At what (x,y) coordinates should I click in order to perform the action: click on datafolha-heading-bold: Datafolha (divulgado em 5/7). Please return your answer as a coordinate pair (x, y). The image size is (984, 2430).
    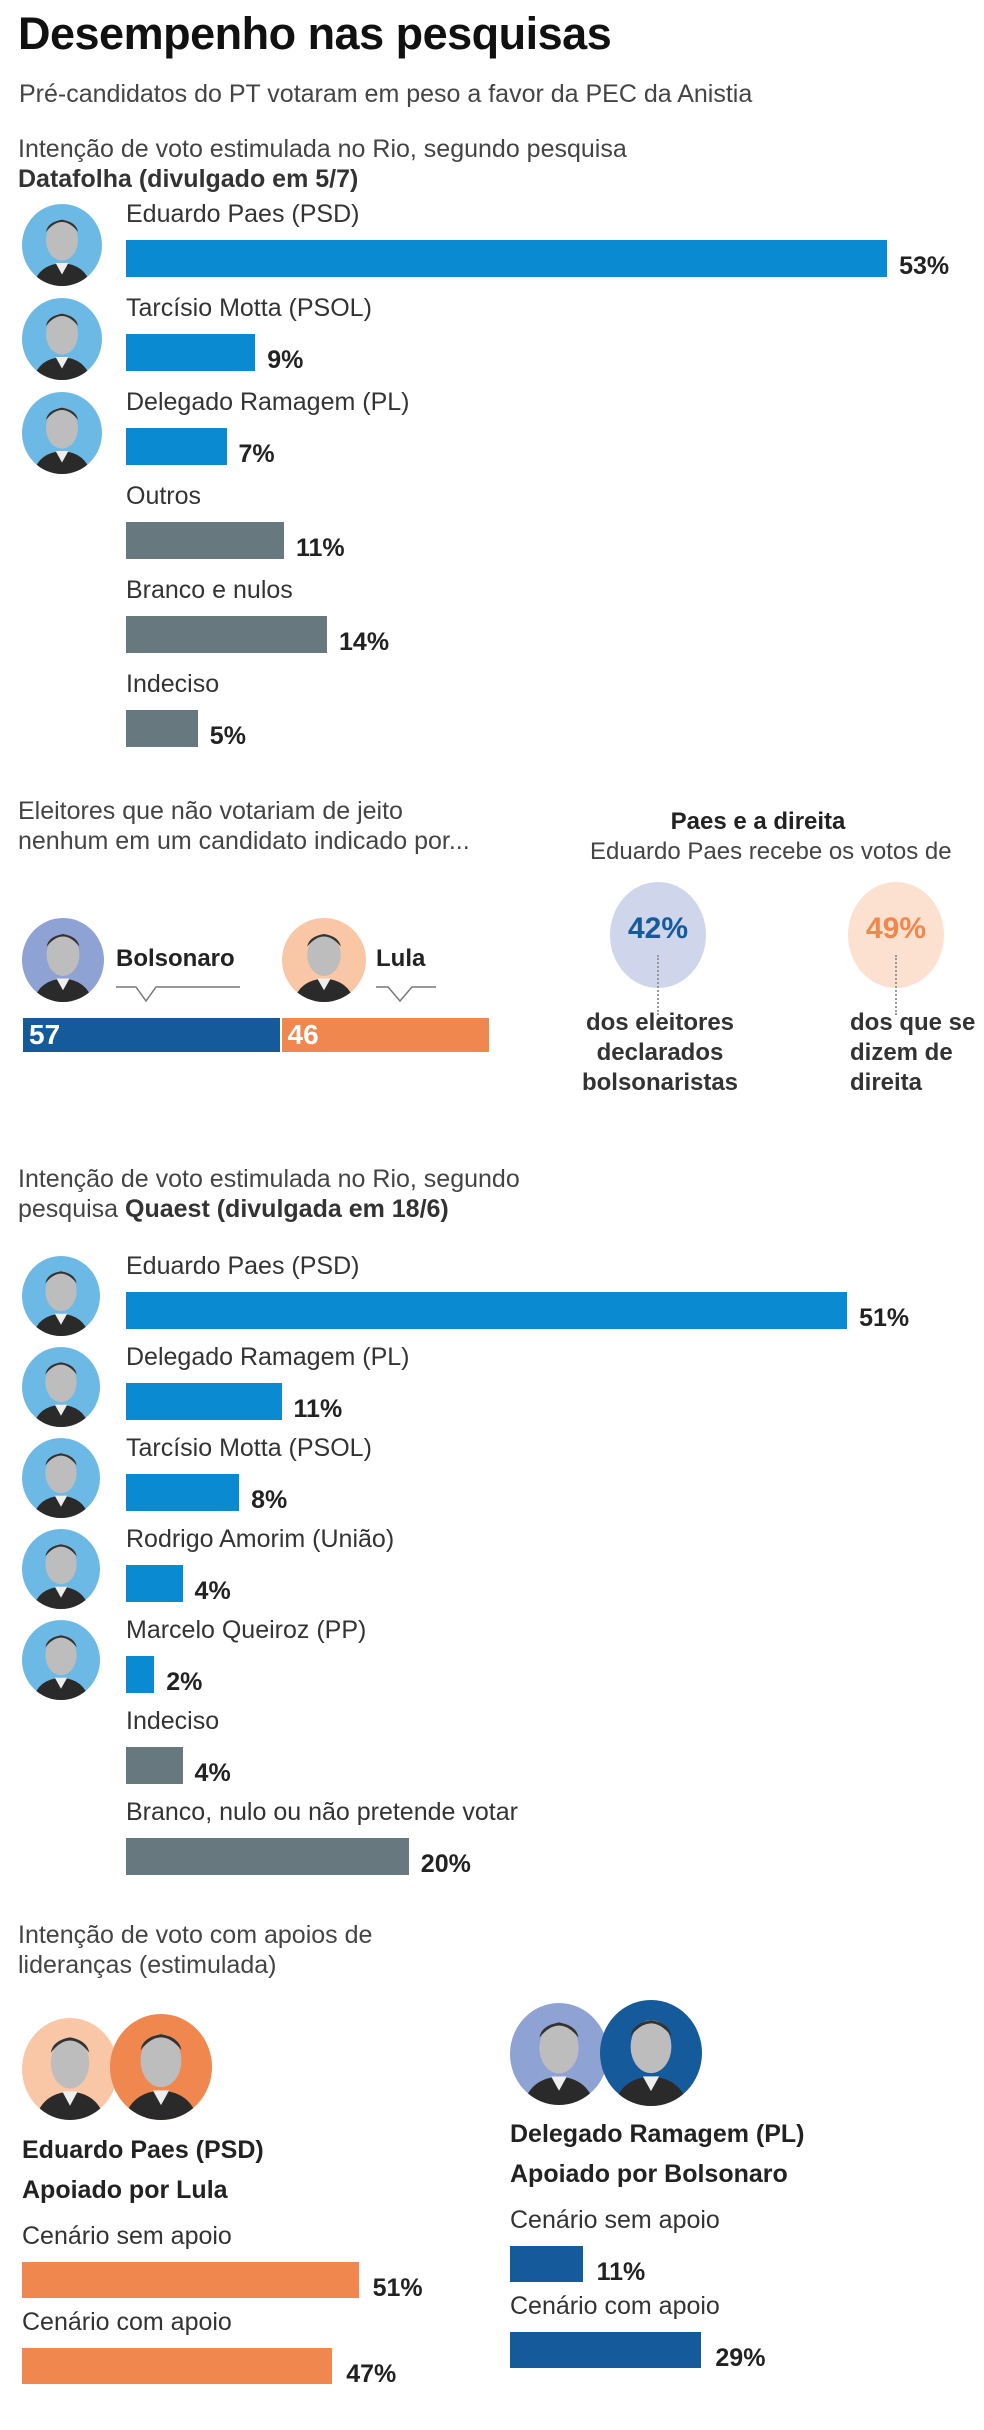
    Looking at the image, I should click on (188, 179).